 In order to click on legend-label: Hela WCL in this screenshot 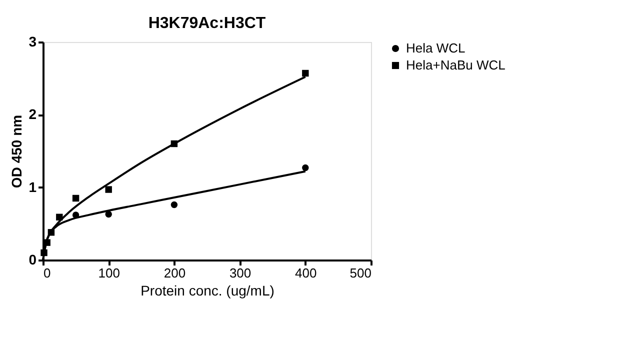, I will do `click(436, 48)`.